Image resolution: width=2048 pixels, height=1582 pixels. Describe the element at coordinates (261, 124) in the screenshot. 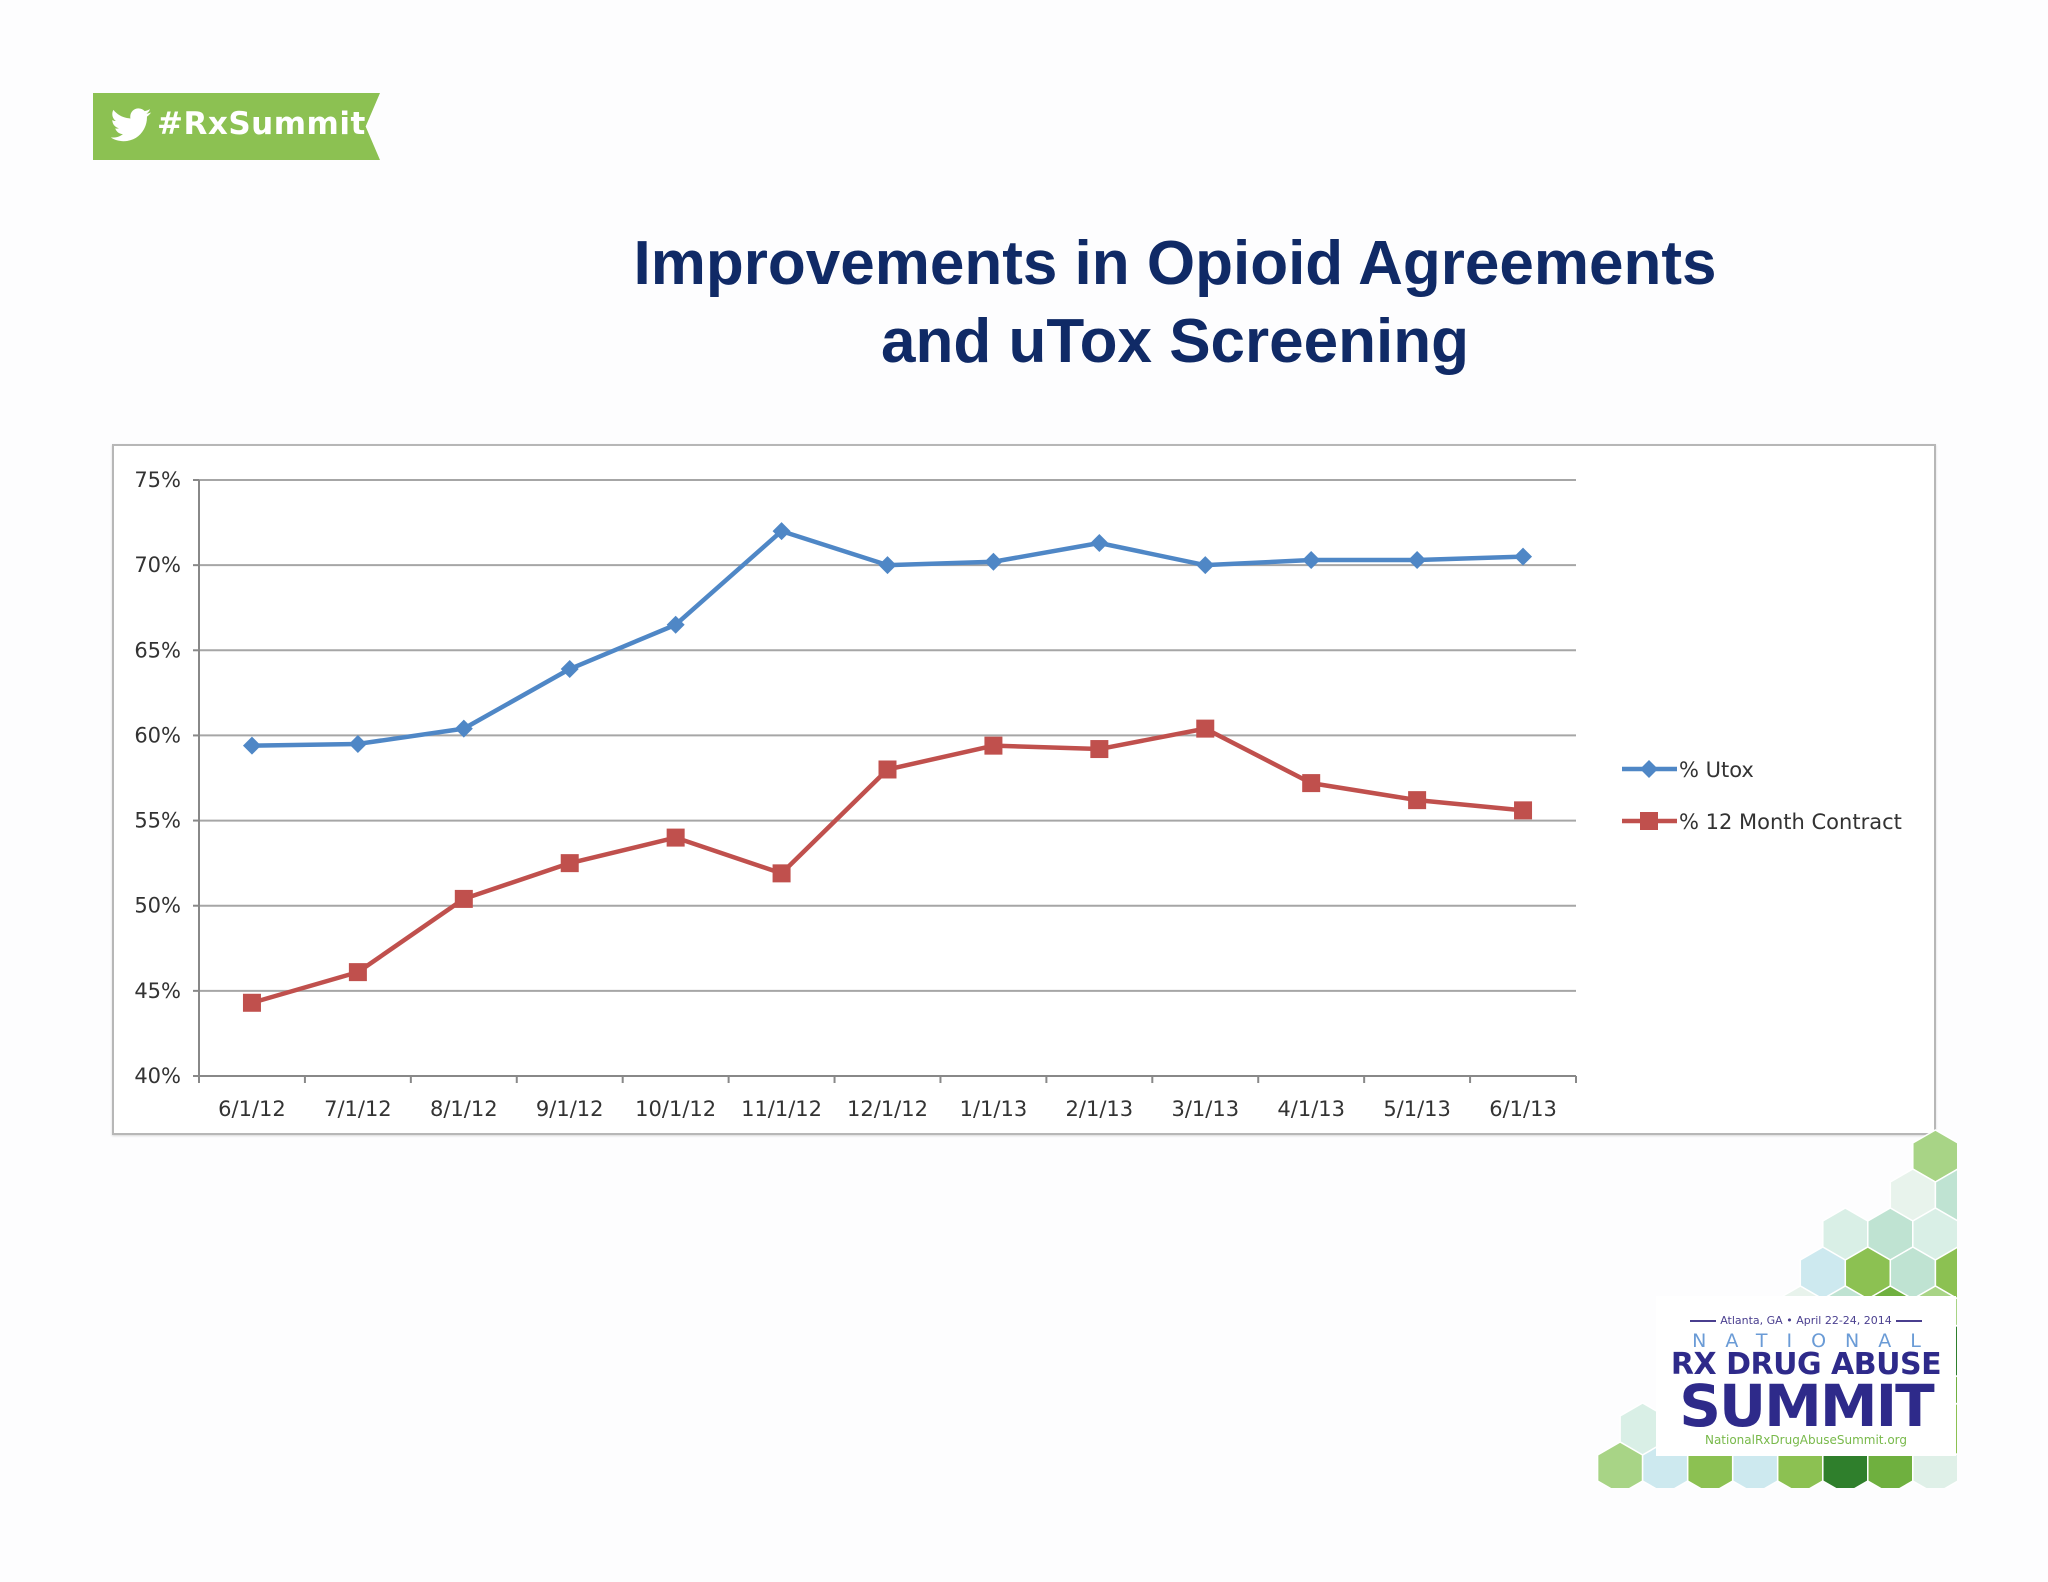

I see `badge-label: #RxSummit` at that location.